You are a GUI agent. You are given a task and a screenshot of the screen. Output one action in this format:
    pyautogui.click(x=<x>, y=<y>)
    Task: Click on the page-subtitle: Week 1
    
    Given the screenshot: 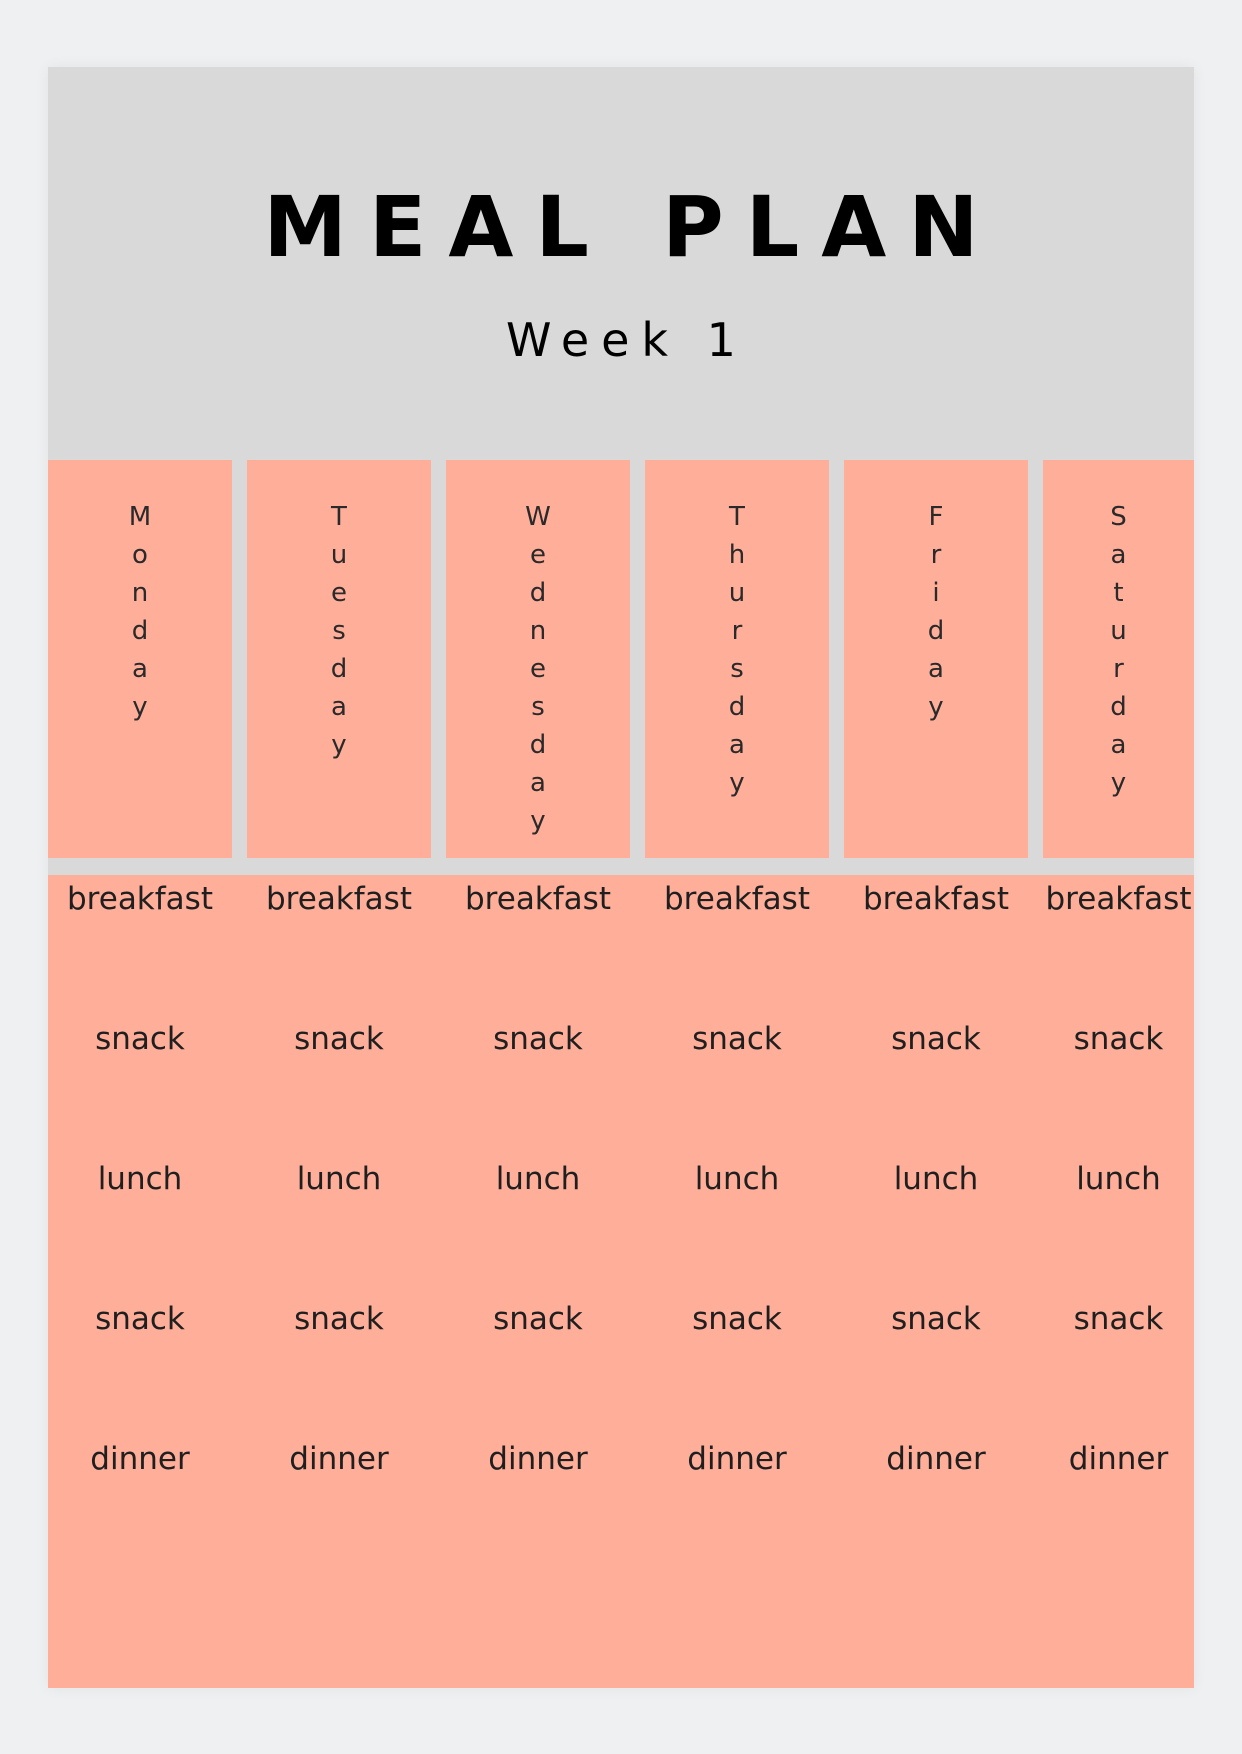 What is the action you would take?
    pyautogui.click(x=627, y=340)
    